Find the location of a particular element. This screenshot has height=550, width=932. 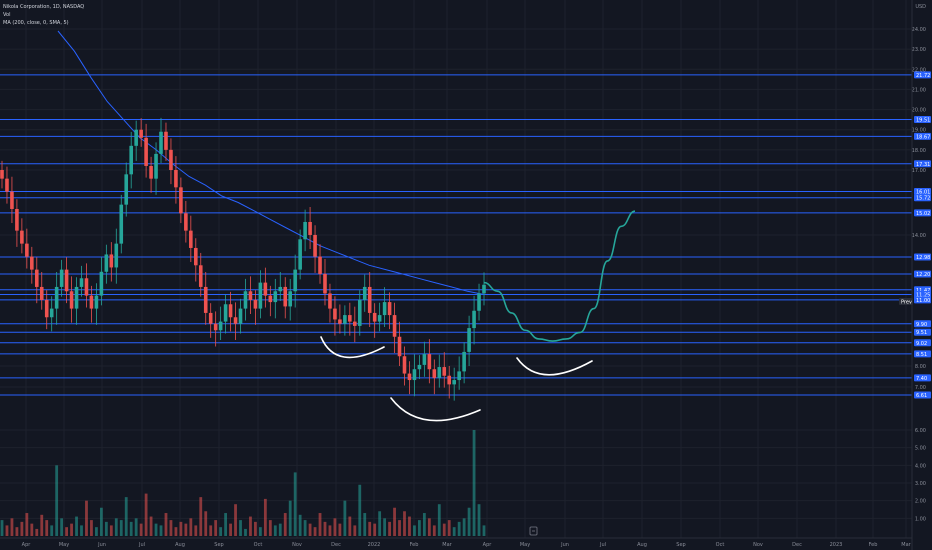

symbol-title: Nikola Corporation, 1D, NASDAQ is located at coordinates (44, 7).